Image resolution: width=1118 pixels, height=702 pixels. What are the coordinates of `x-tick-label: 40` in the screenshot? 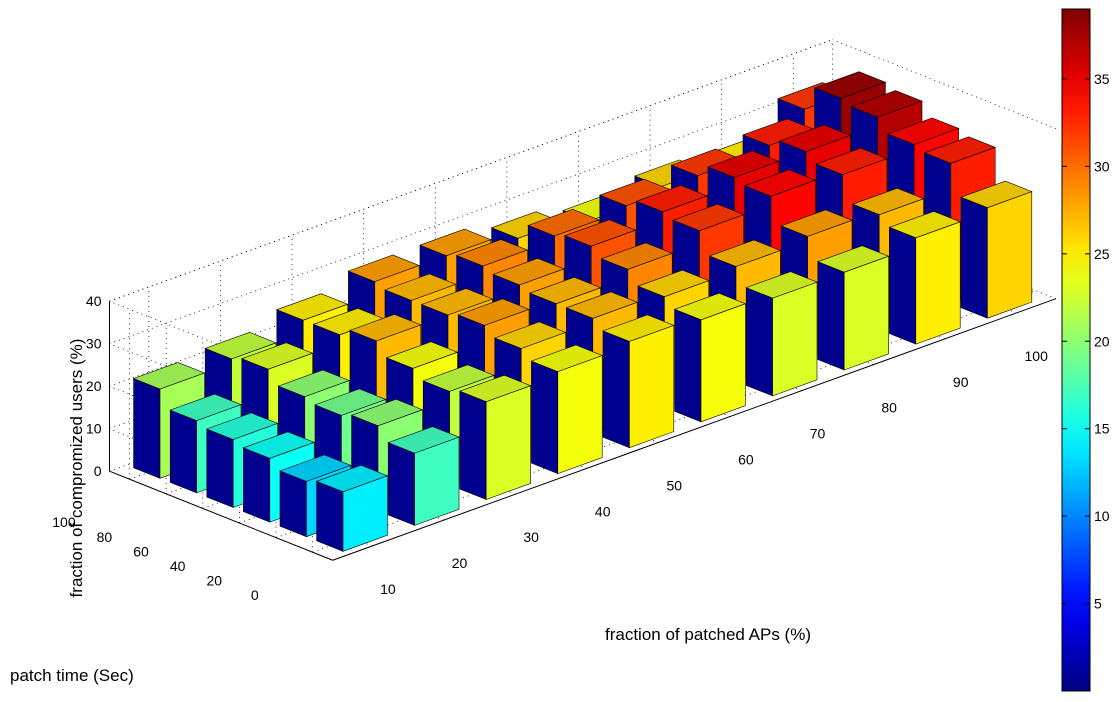 It's located at (603, 511).